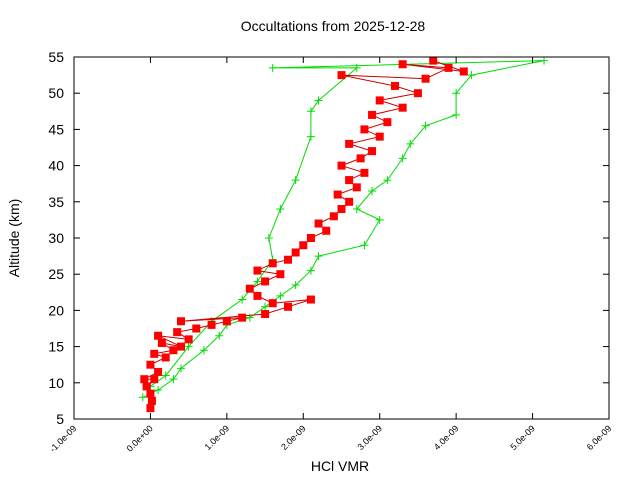 This screenshot has height=480, width=640. What do you see at coordinates (340, 466) in the screenshot?
I see `x-axis-label: HCl VMR` at bounding box center [340, 466].